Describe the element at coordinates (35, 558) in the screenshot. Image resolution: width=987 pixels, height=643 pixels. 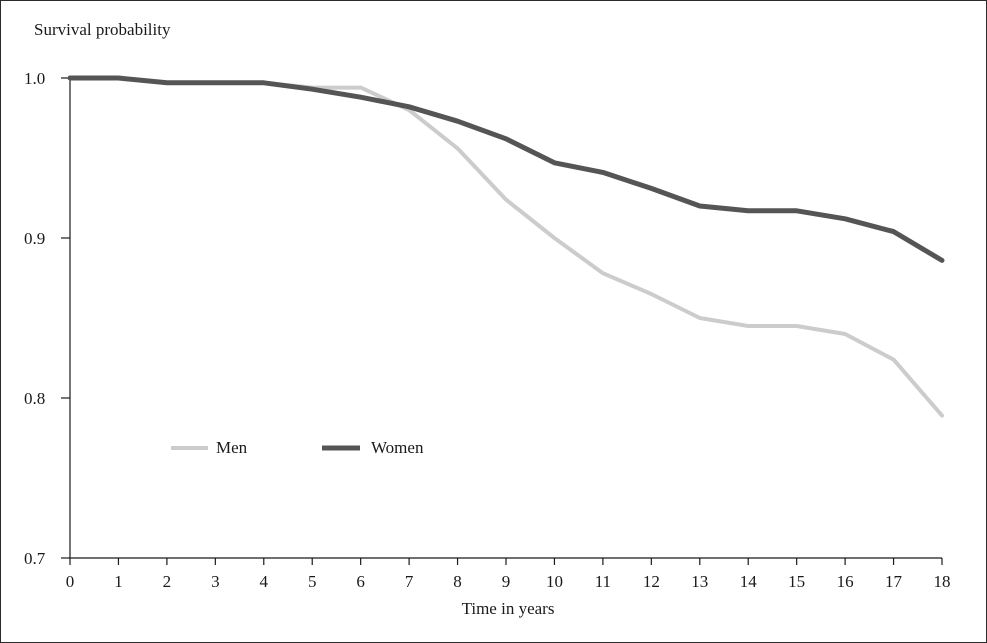
I see `y-tick-label: 0.7` at that location.